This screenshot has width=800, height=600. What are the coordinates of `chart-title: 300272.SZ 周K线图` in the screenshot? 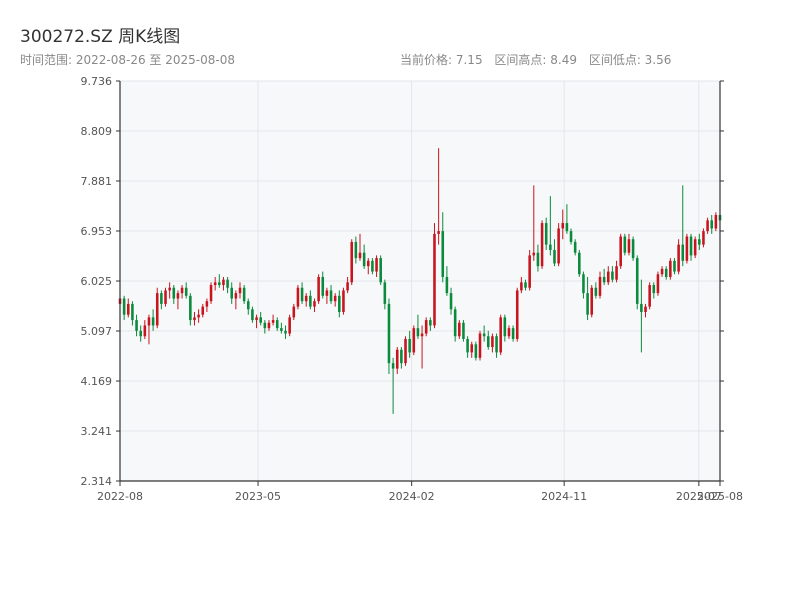 It's located at (100, 37).